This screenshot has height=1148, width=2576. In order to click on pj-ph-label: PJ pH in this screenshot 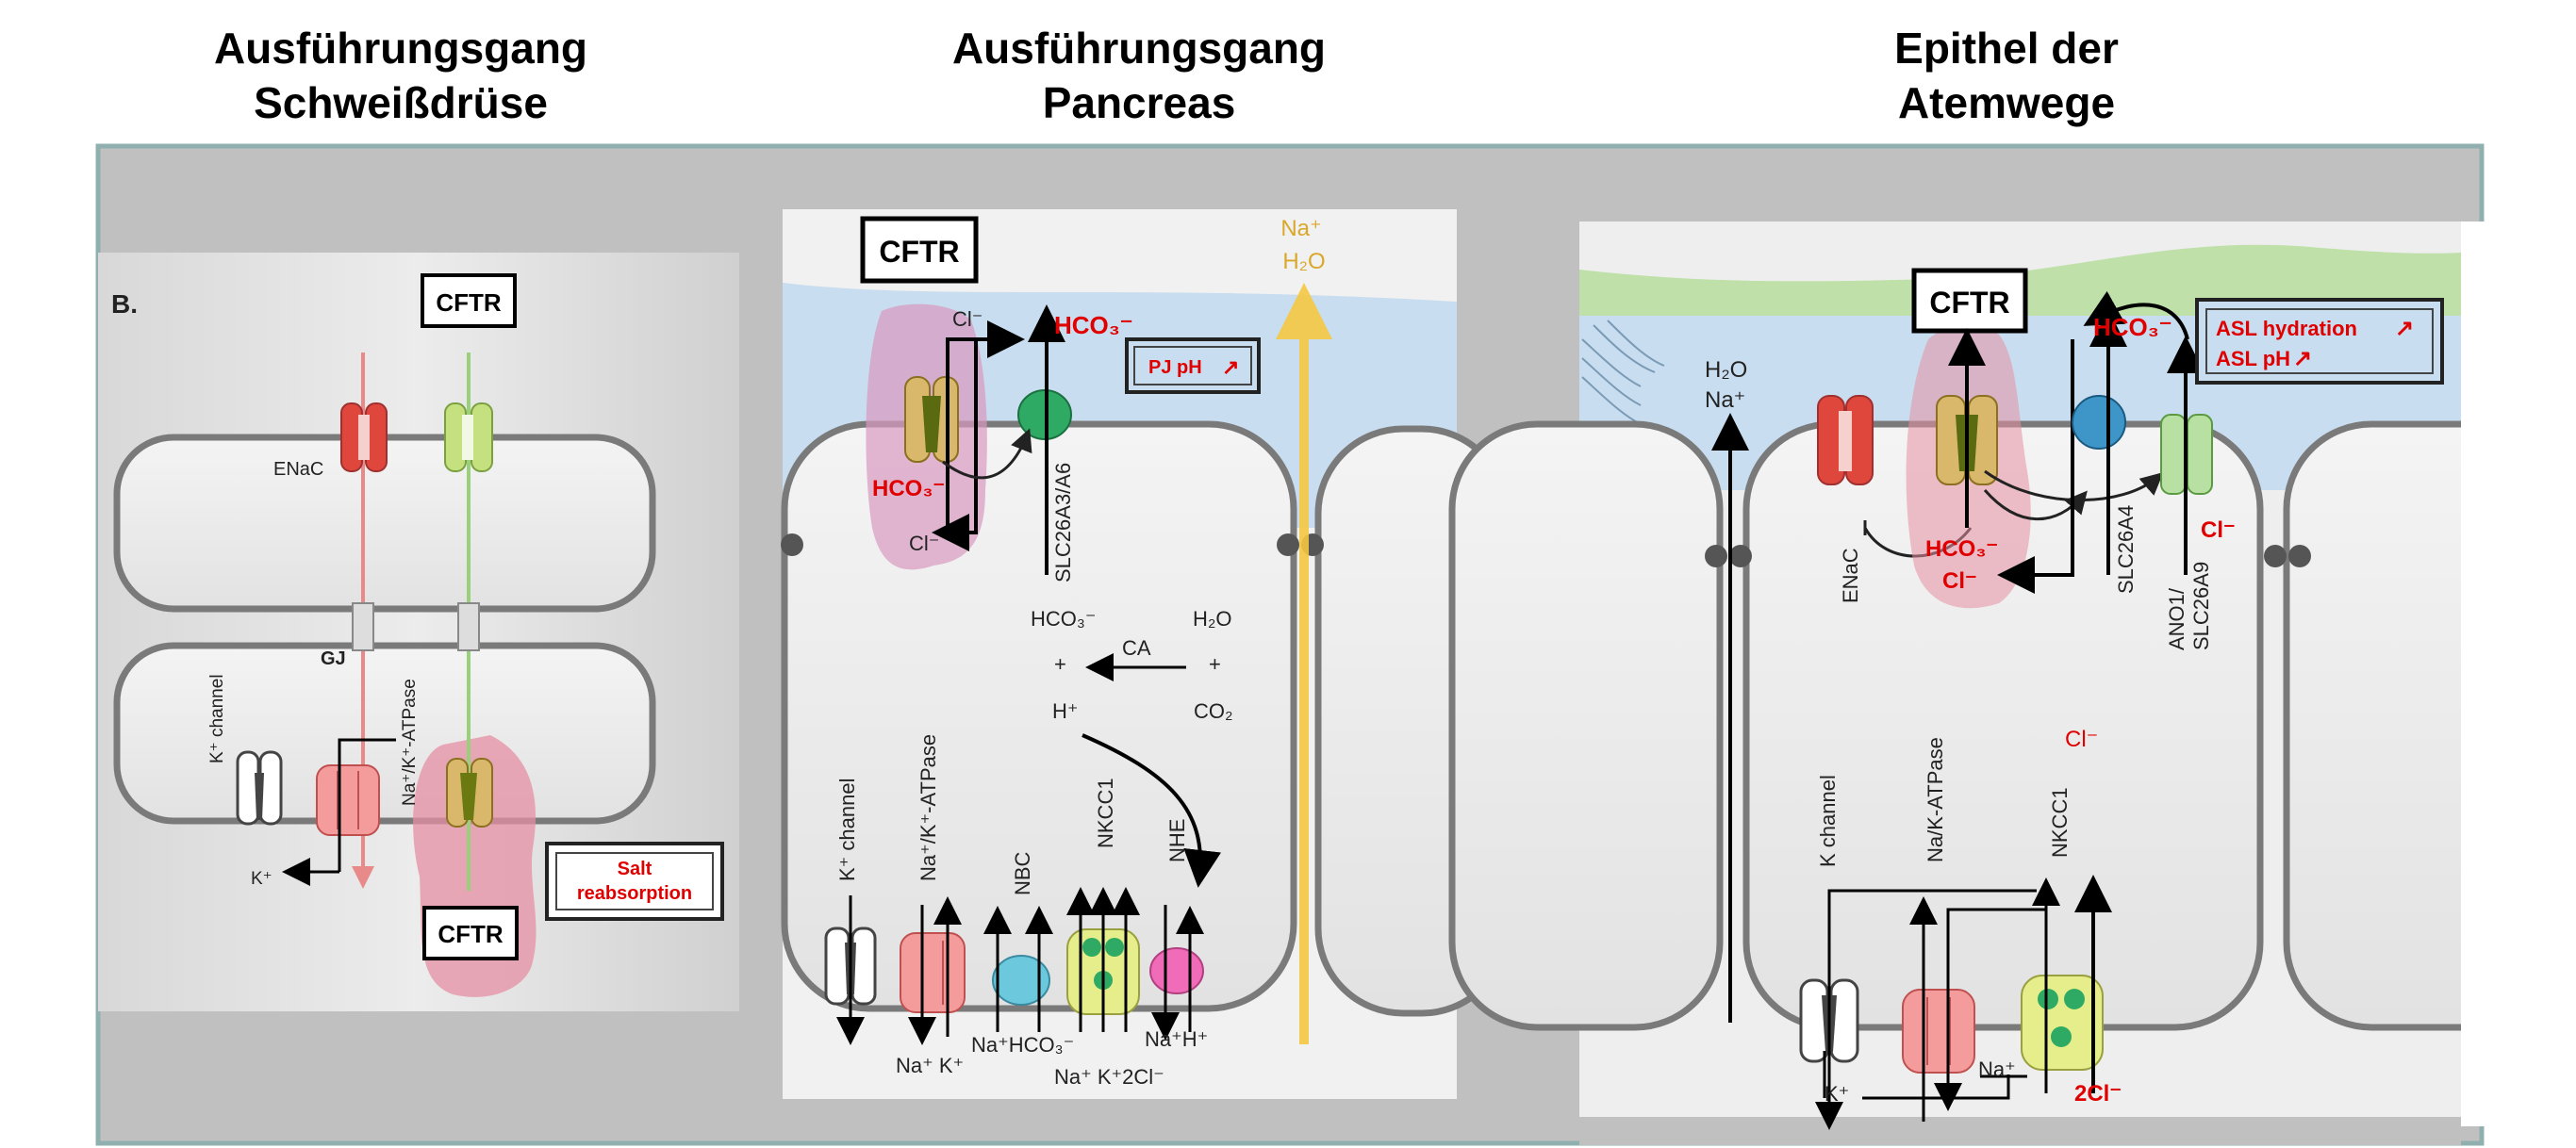, I will do `click(1175, 367)`.